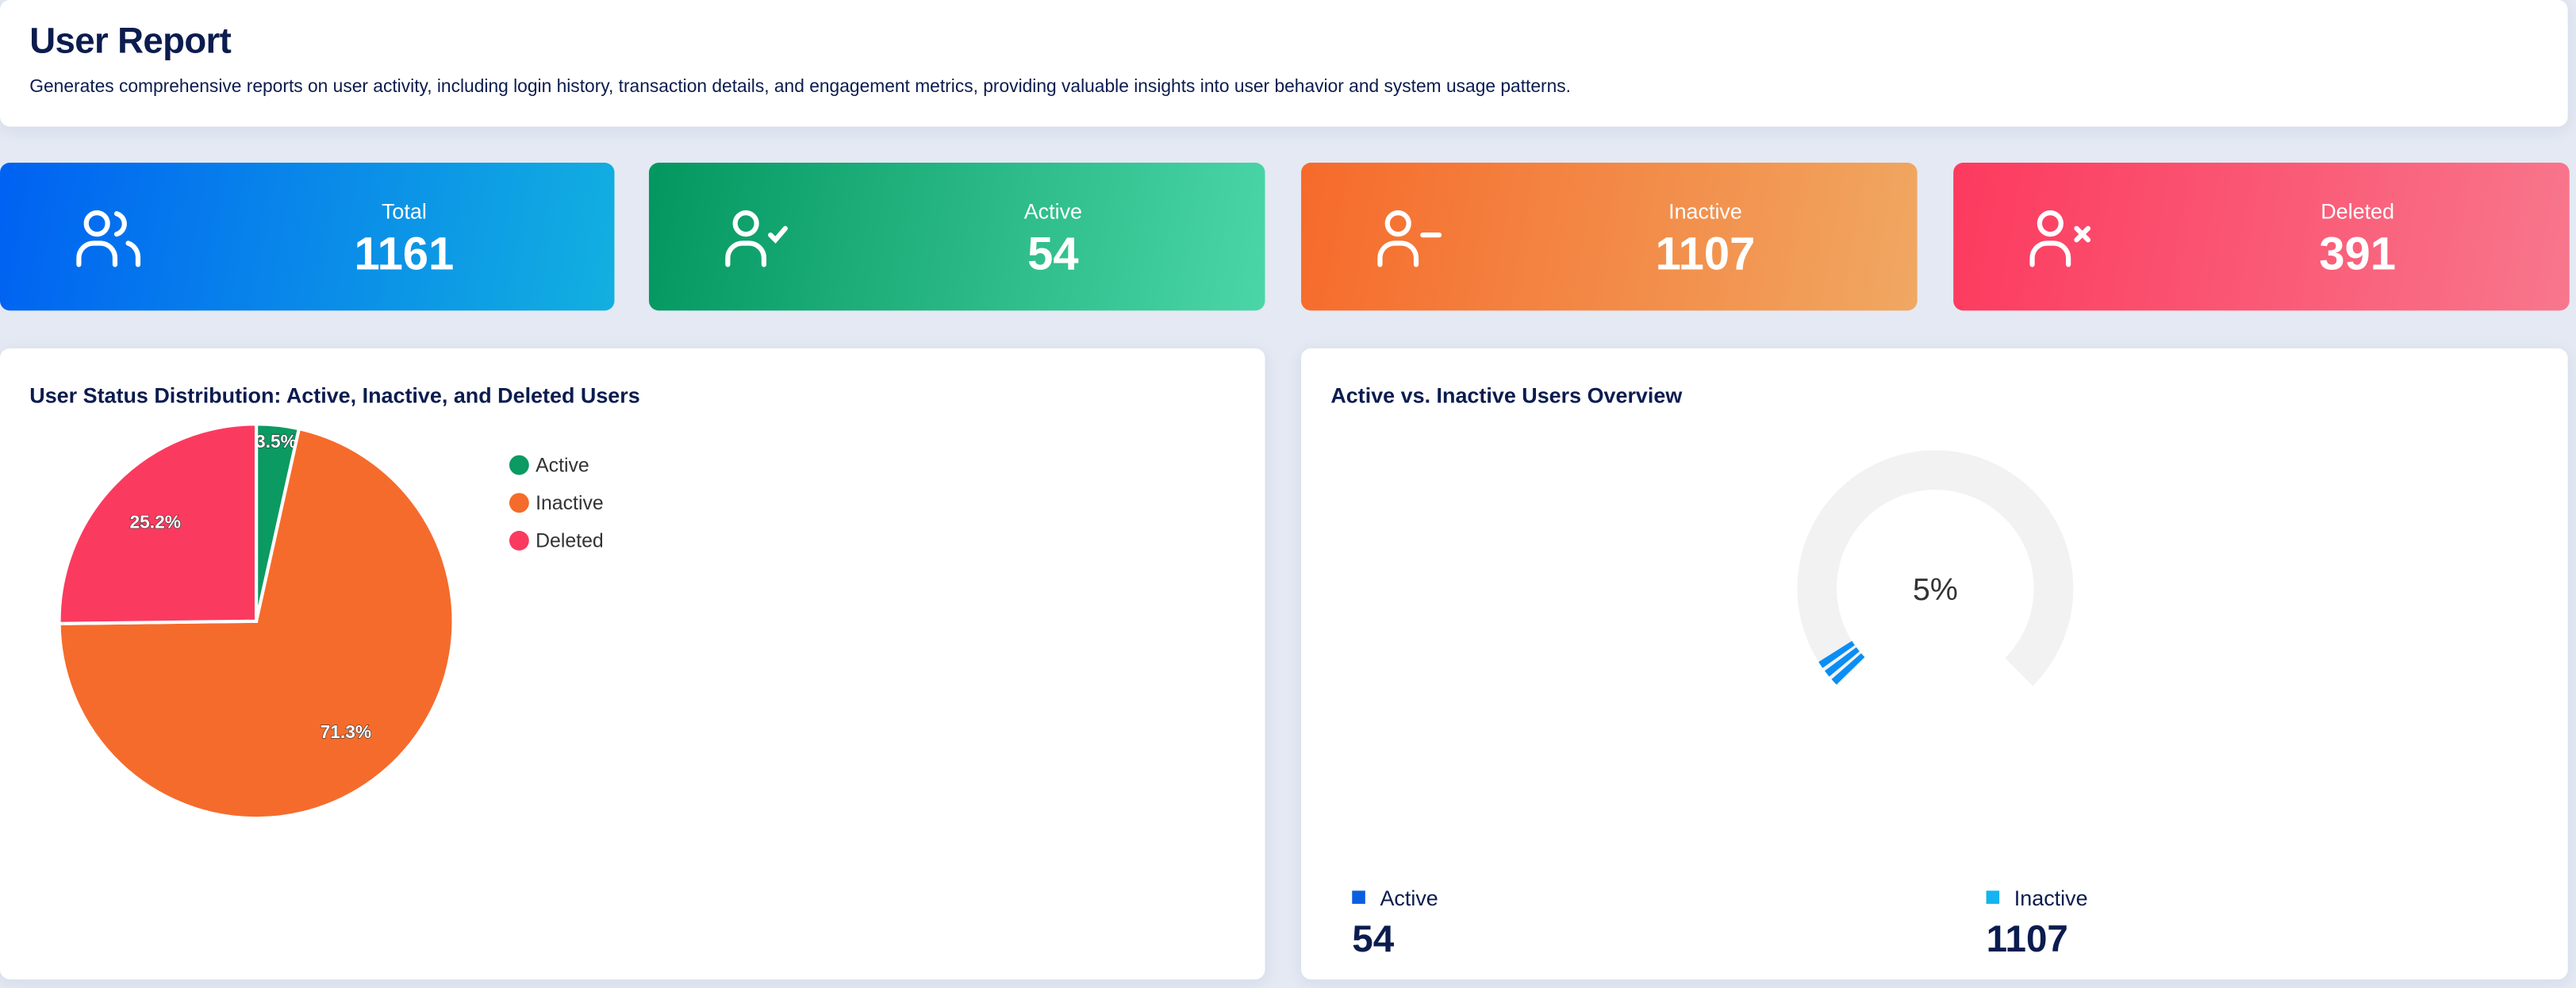  Describe the element at coordinates (1409, 238) in the screenshot. I see `user-minus-icon` at that location.